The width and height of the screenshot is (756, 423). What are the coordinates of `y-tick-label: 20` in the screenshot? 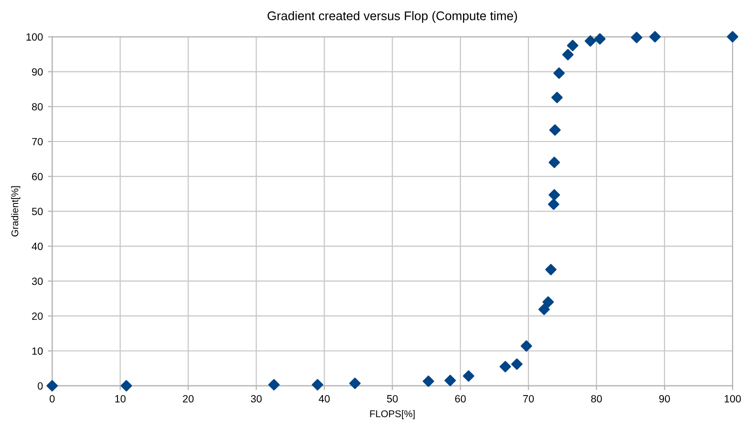 It's located at (37, 316).